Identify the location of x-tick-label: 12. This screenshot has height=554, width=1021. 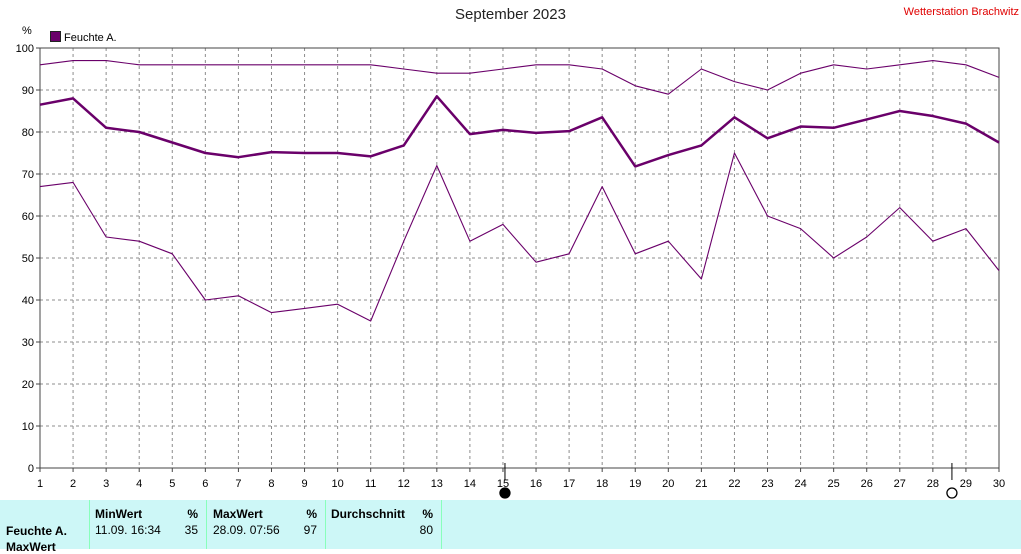
(404, 484).